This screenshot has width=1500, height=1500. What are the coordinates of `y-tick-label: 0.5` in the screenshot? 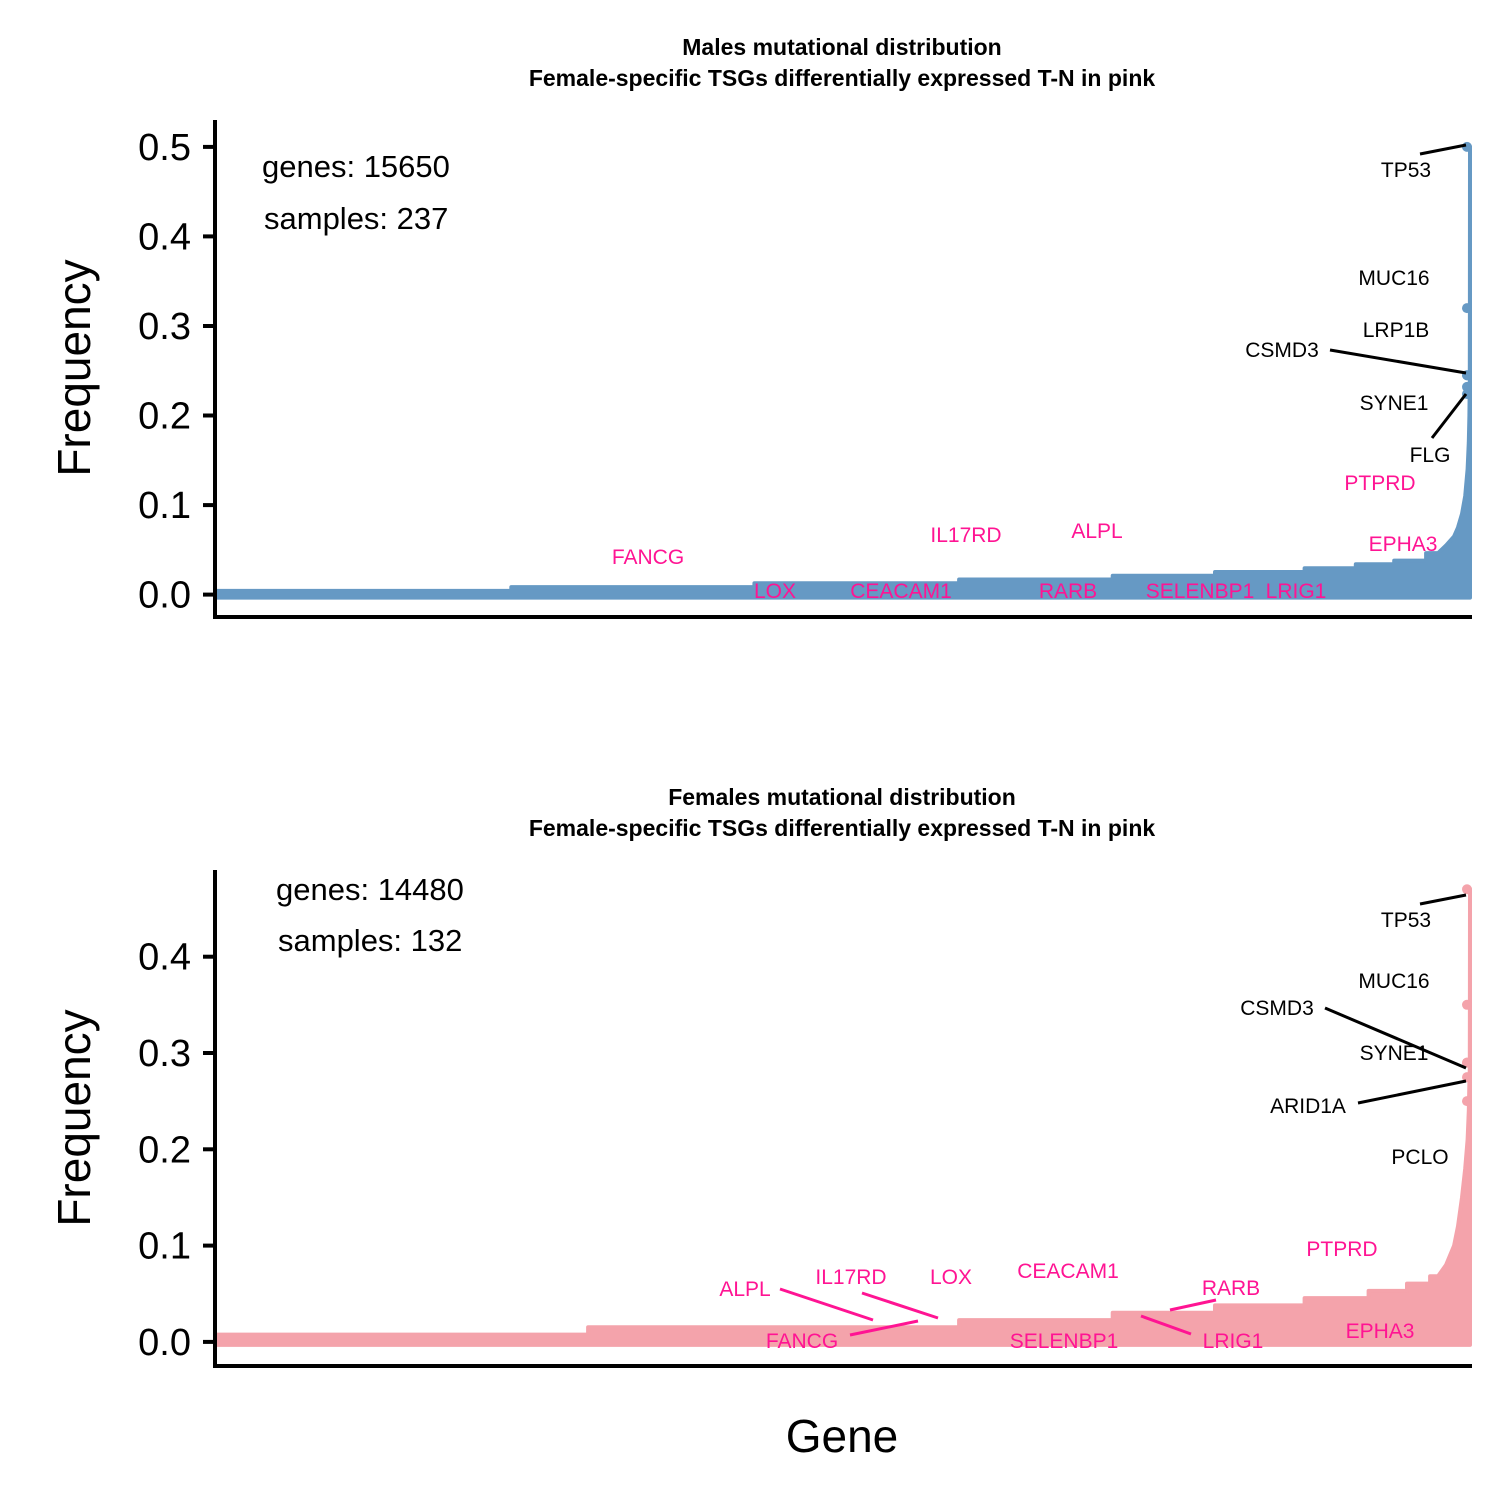 It's located at (164, 148).